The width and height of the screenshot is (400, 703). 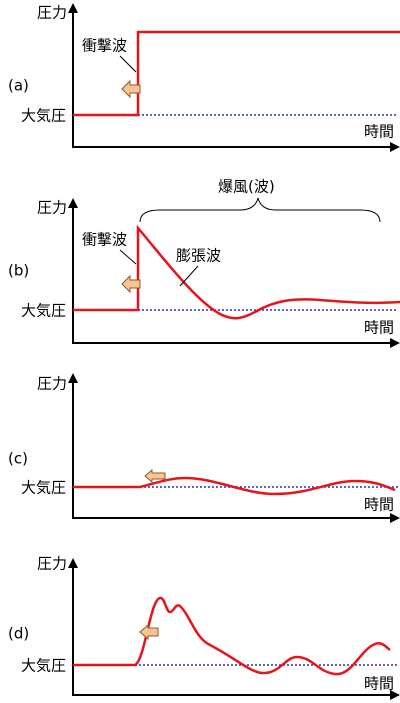 What do you see at coordinates (246, 187) in the screenshot?
I see `blast-label: 爆風(波)` at bounding box center [246, 187].